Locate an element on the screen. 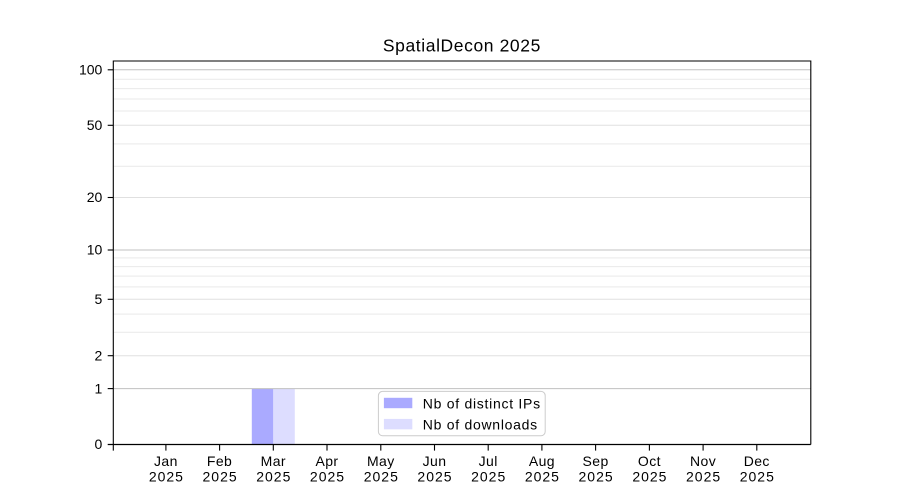  svg-text: Nb of distinct IPs is located at coordinates (482, 403).